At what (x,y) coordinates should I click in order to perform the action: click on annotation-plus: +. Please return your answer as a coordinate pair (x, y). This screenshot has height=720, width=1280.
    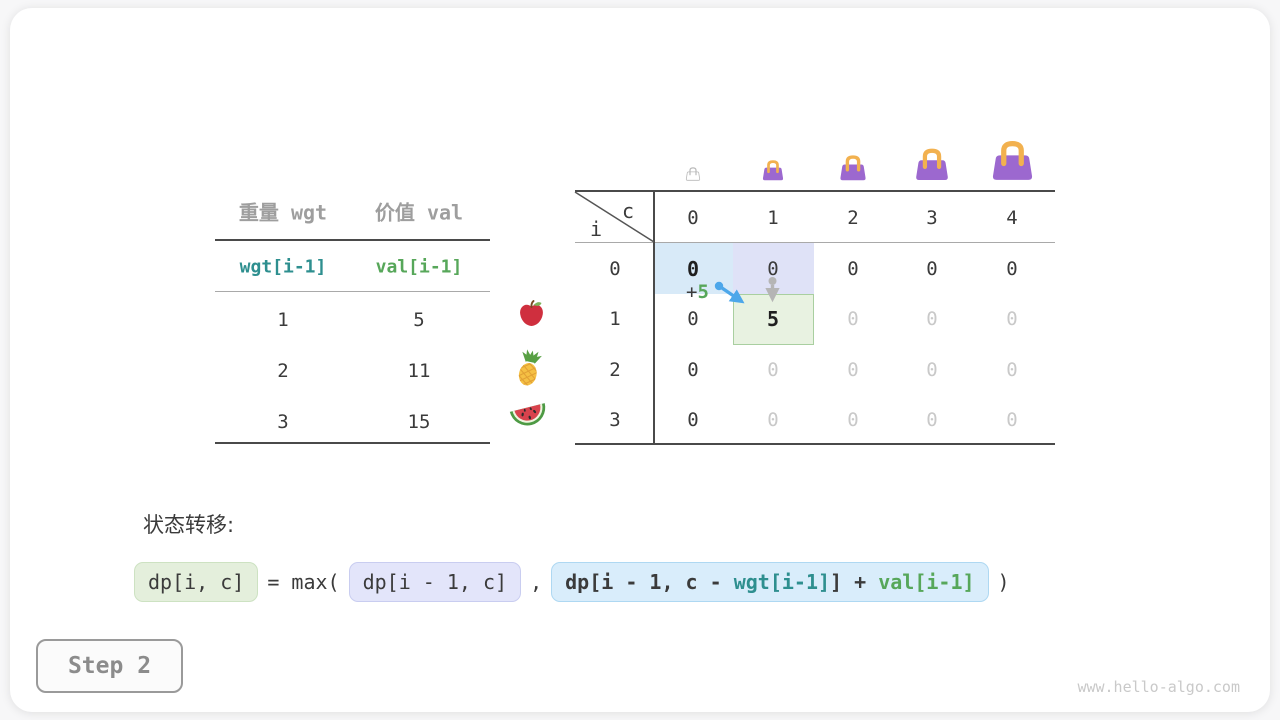
    Looking at the image, I should click on (692, 292).